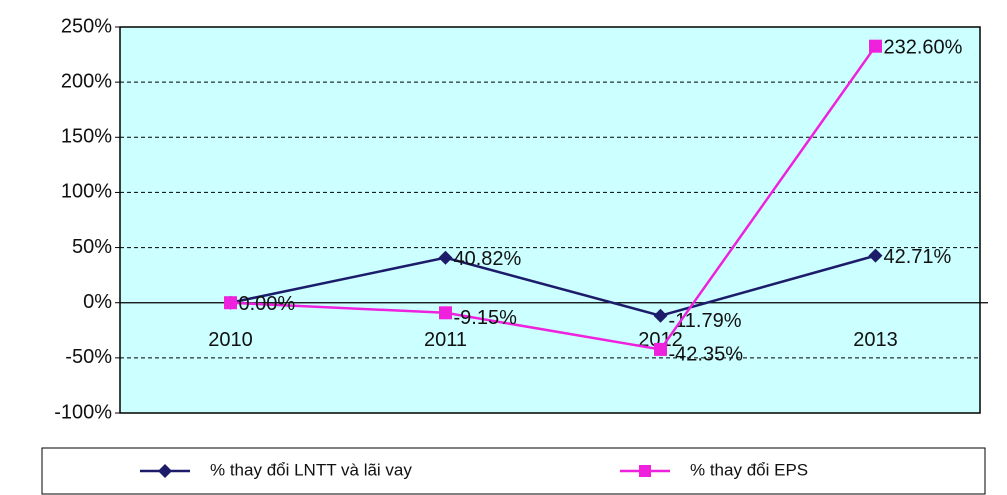  I want to click on series-line, so click(553, 286).